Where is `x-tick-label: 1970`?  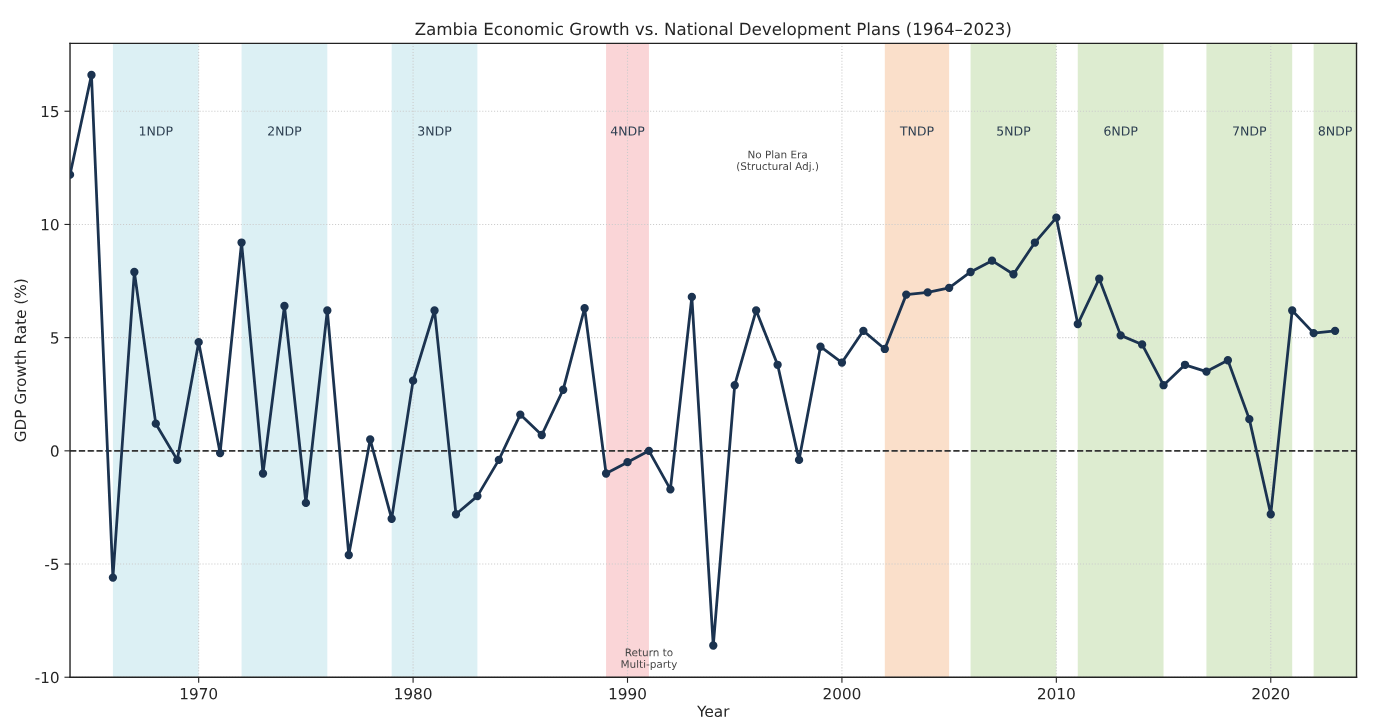
x-tick-label: 1970 is located at coordinates (199, 693).